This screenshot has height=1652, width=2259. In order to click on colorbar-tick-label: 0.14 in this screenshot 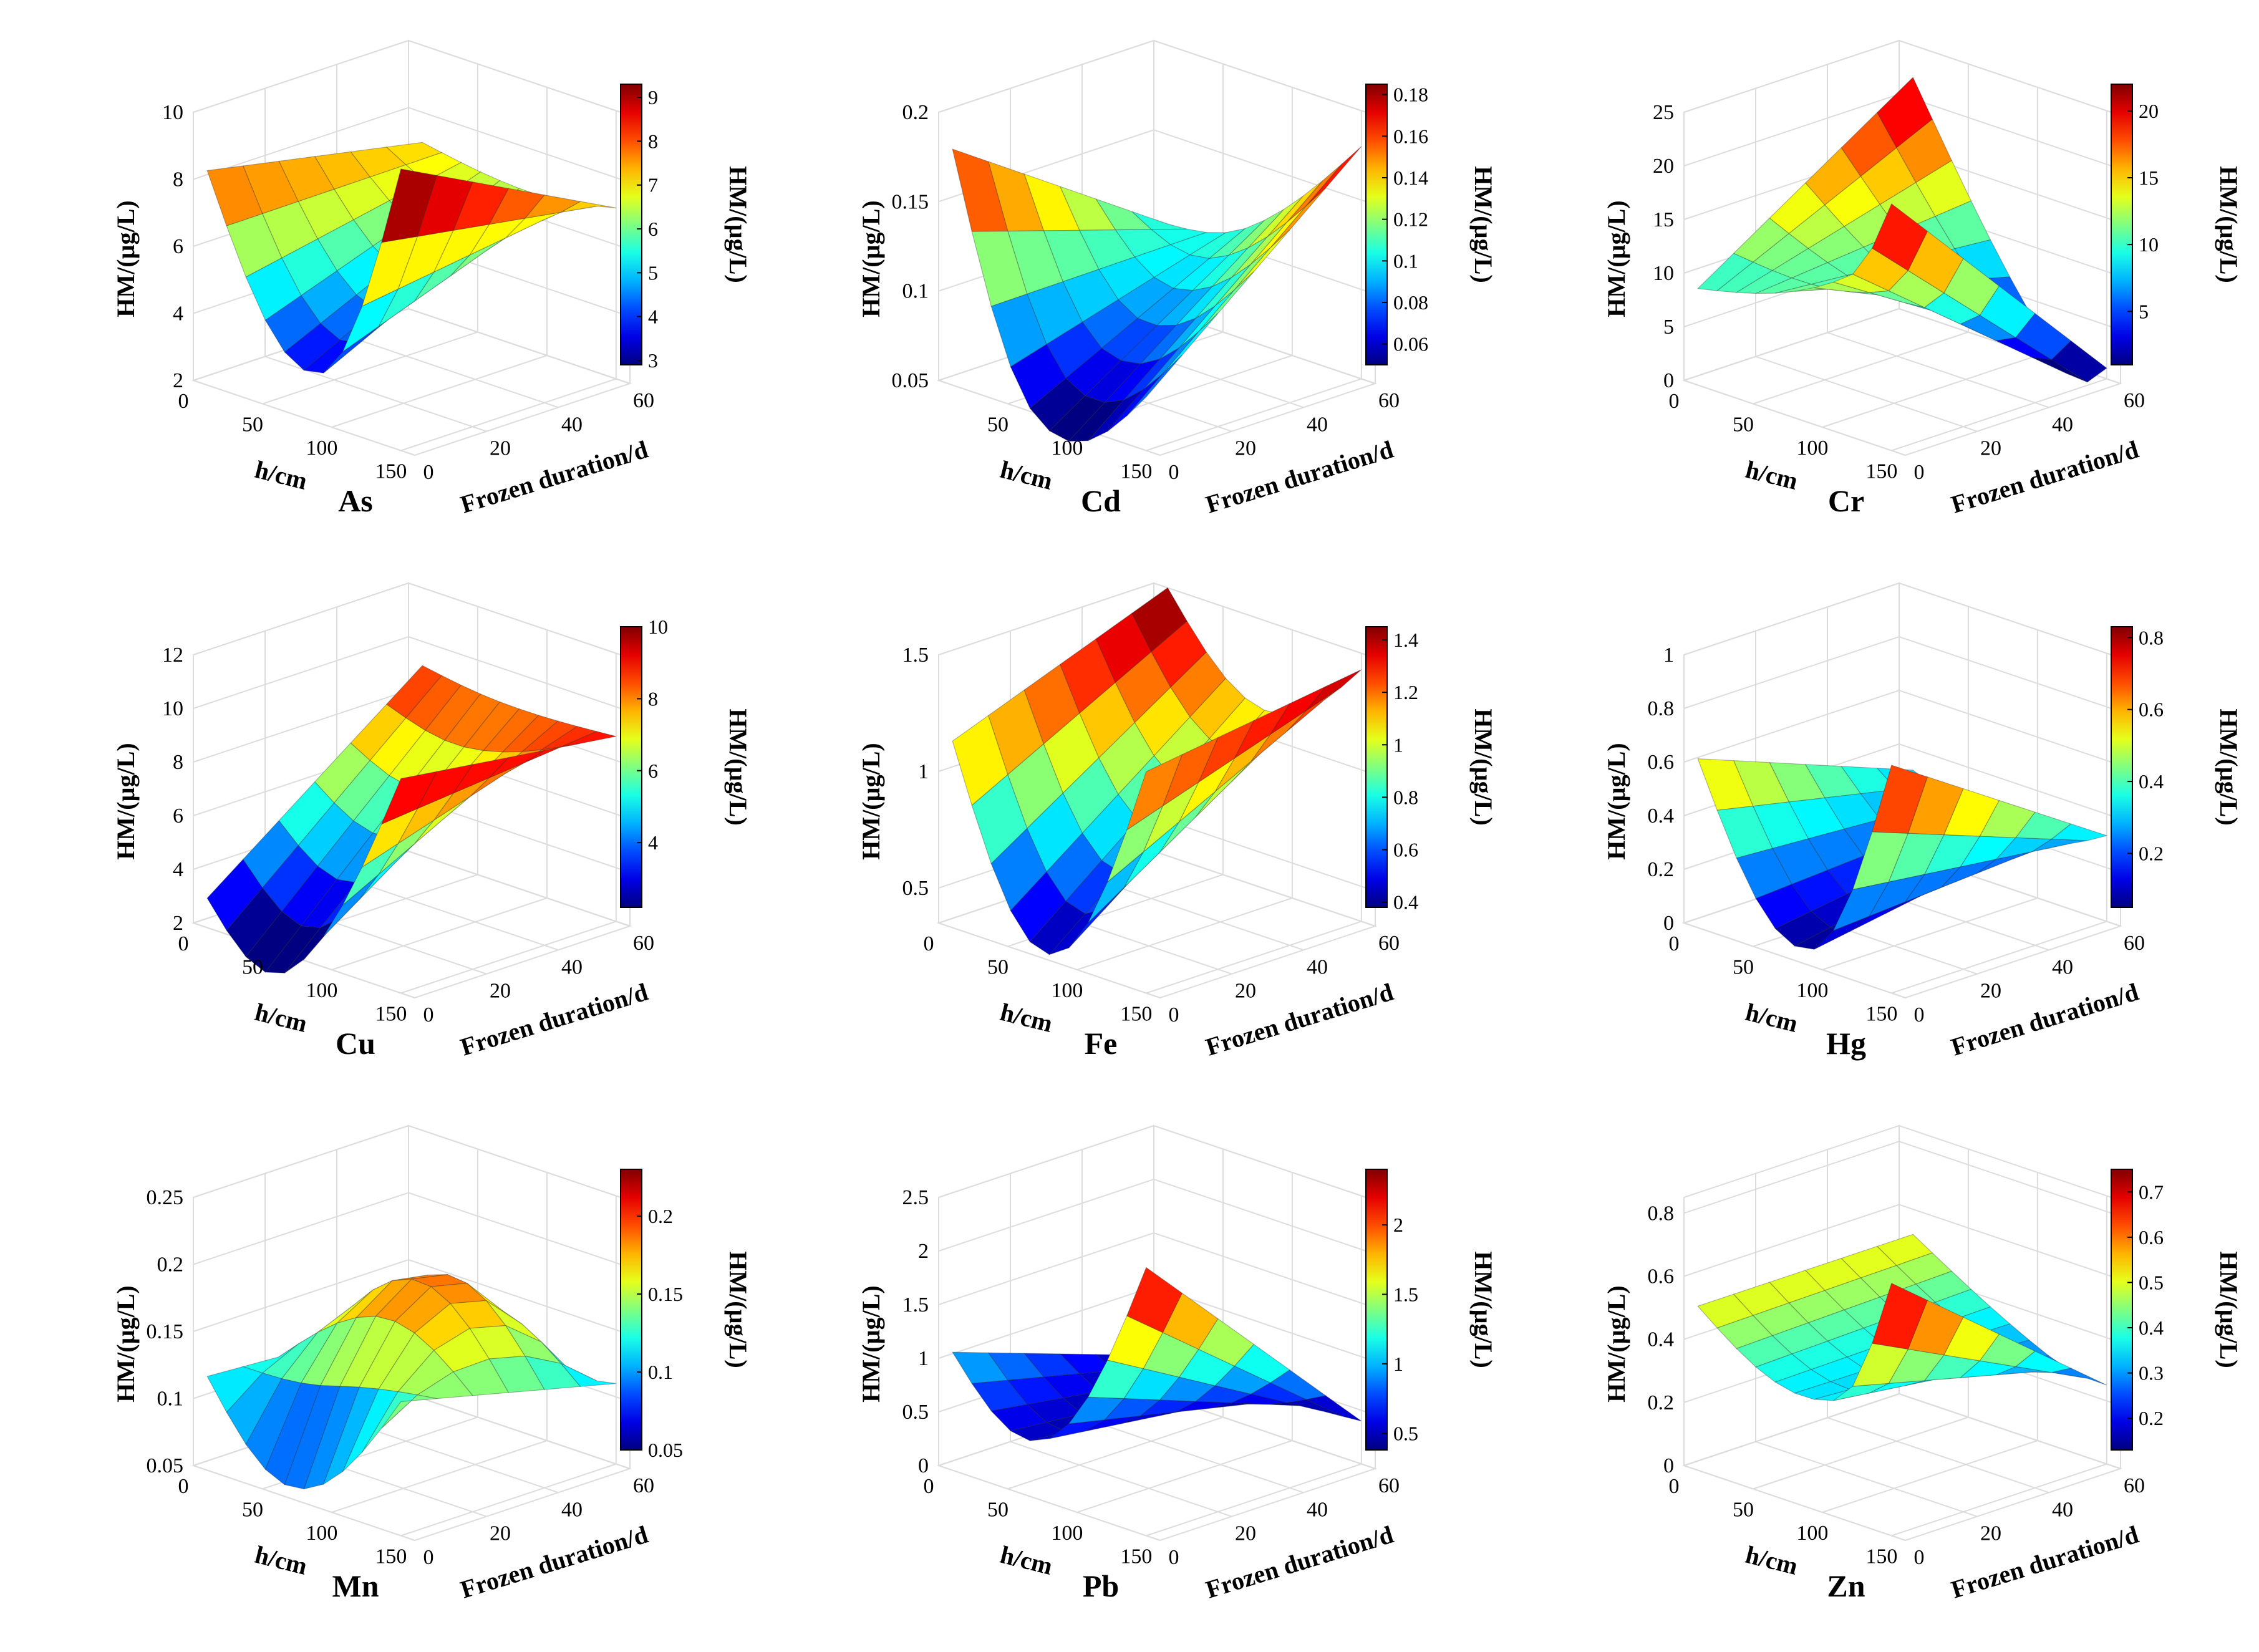, I will do `click(1411, 178)`.